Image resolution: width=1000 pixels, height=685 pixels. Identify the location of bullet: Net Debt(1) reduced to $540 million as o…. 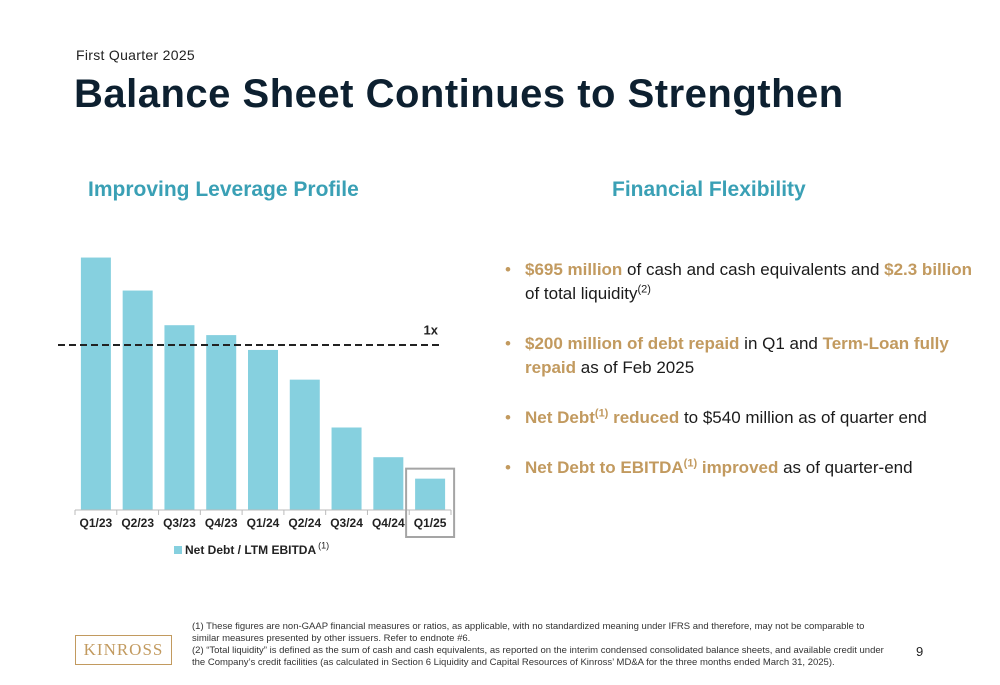
(740, 418).